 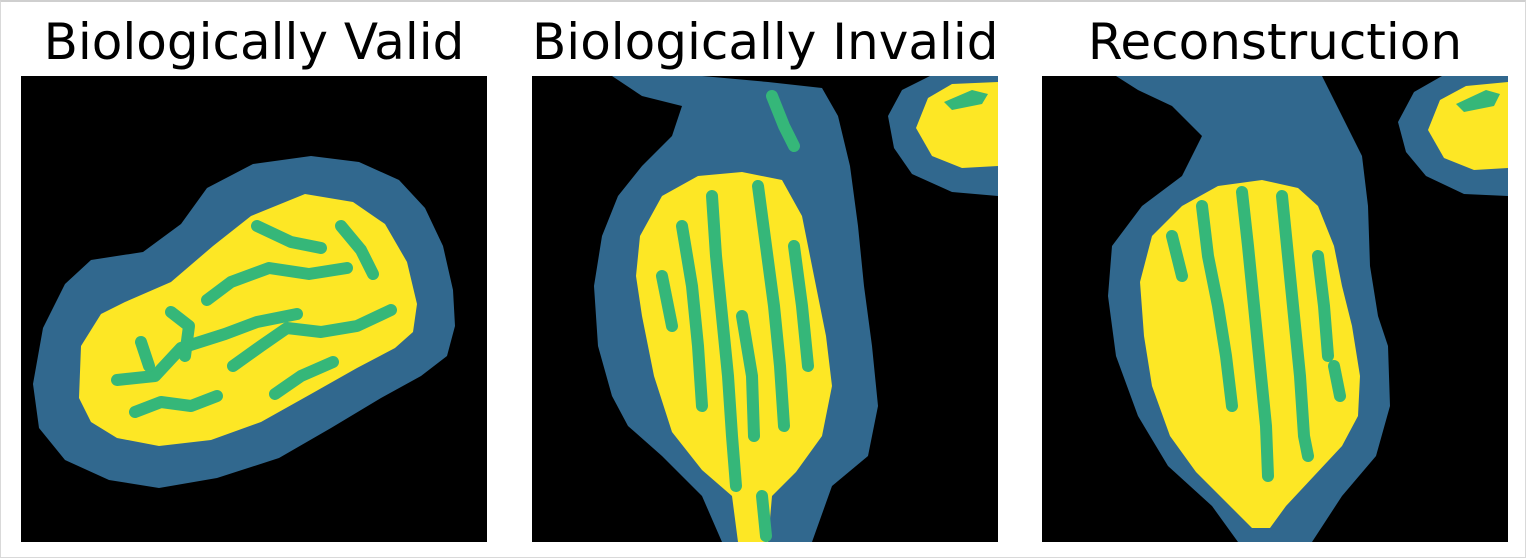 I want to click on panel-title: Biologically Invalid, so click(x=765, y=42).